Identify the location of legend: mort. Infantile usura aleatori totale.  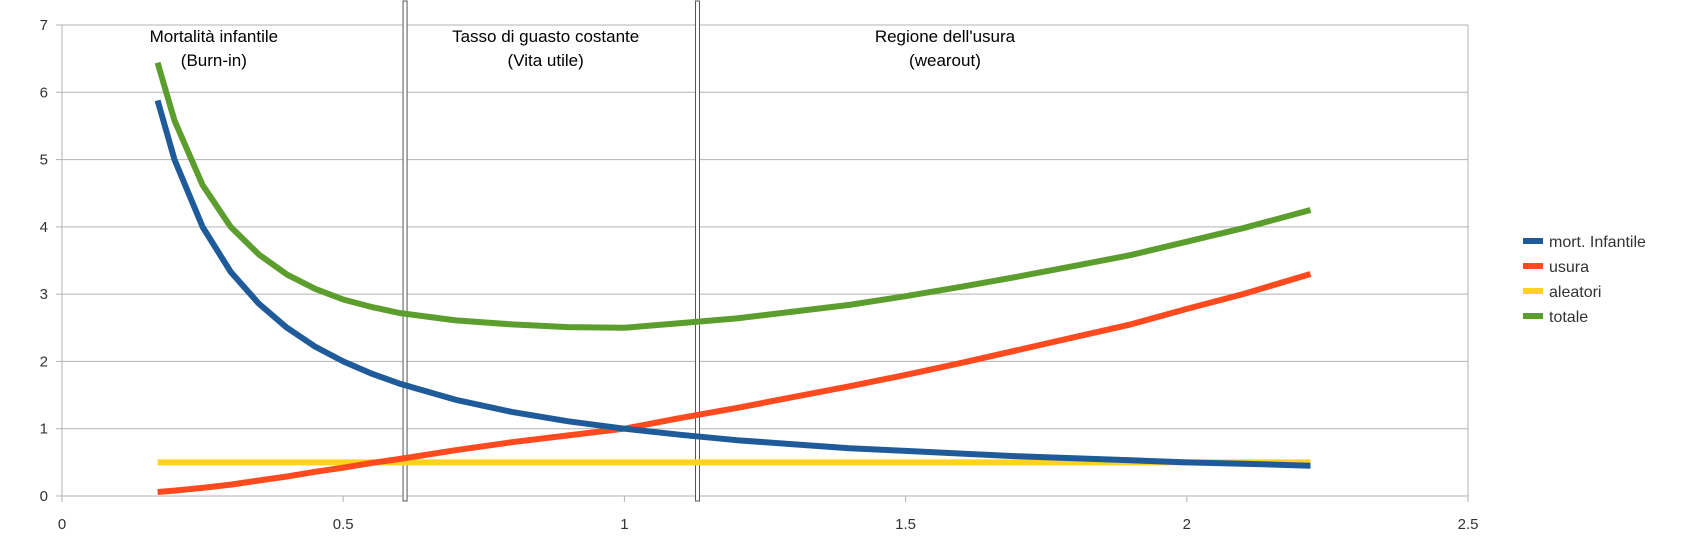
(1584, 280).